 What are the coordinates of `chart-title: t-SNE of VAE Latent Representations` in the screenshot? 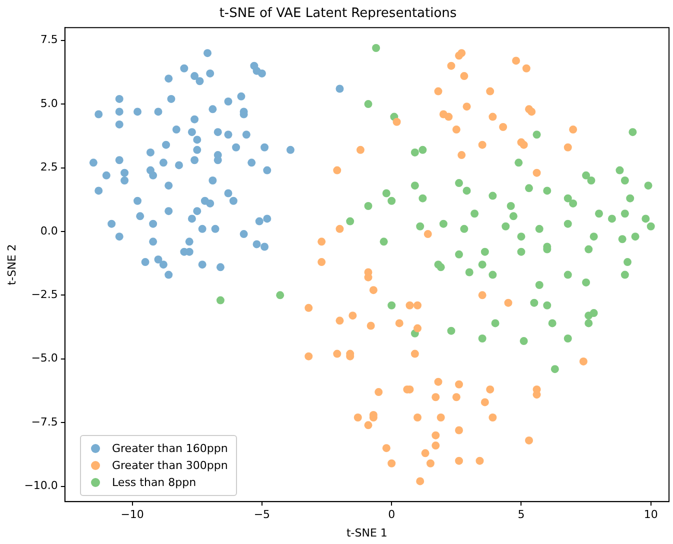 It's located at (338, 14).